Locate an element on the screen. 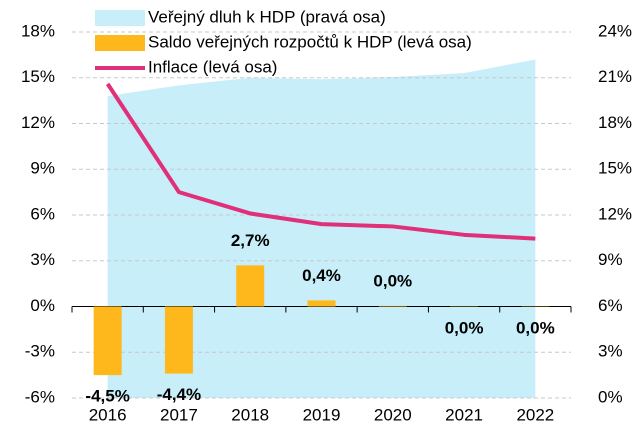 The height and width of the screenshot is (434, 643). x-tick-label: 2016 is located at coordinates (108, 414).